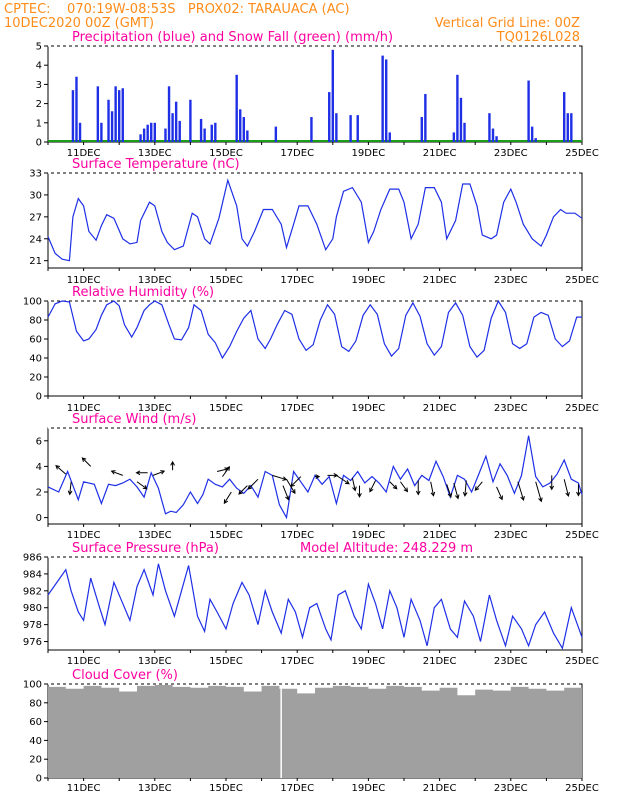 Image resolution: width=618 pixels, height=800 pixels. What do you see at coordinates (369, 788) in the screenshot?
I see `cloud-xtick-label: 19DEC` at bounding box center [369, 788].